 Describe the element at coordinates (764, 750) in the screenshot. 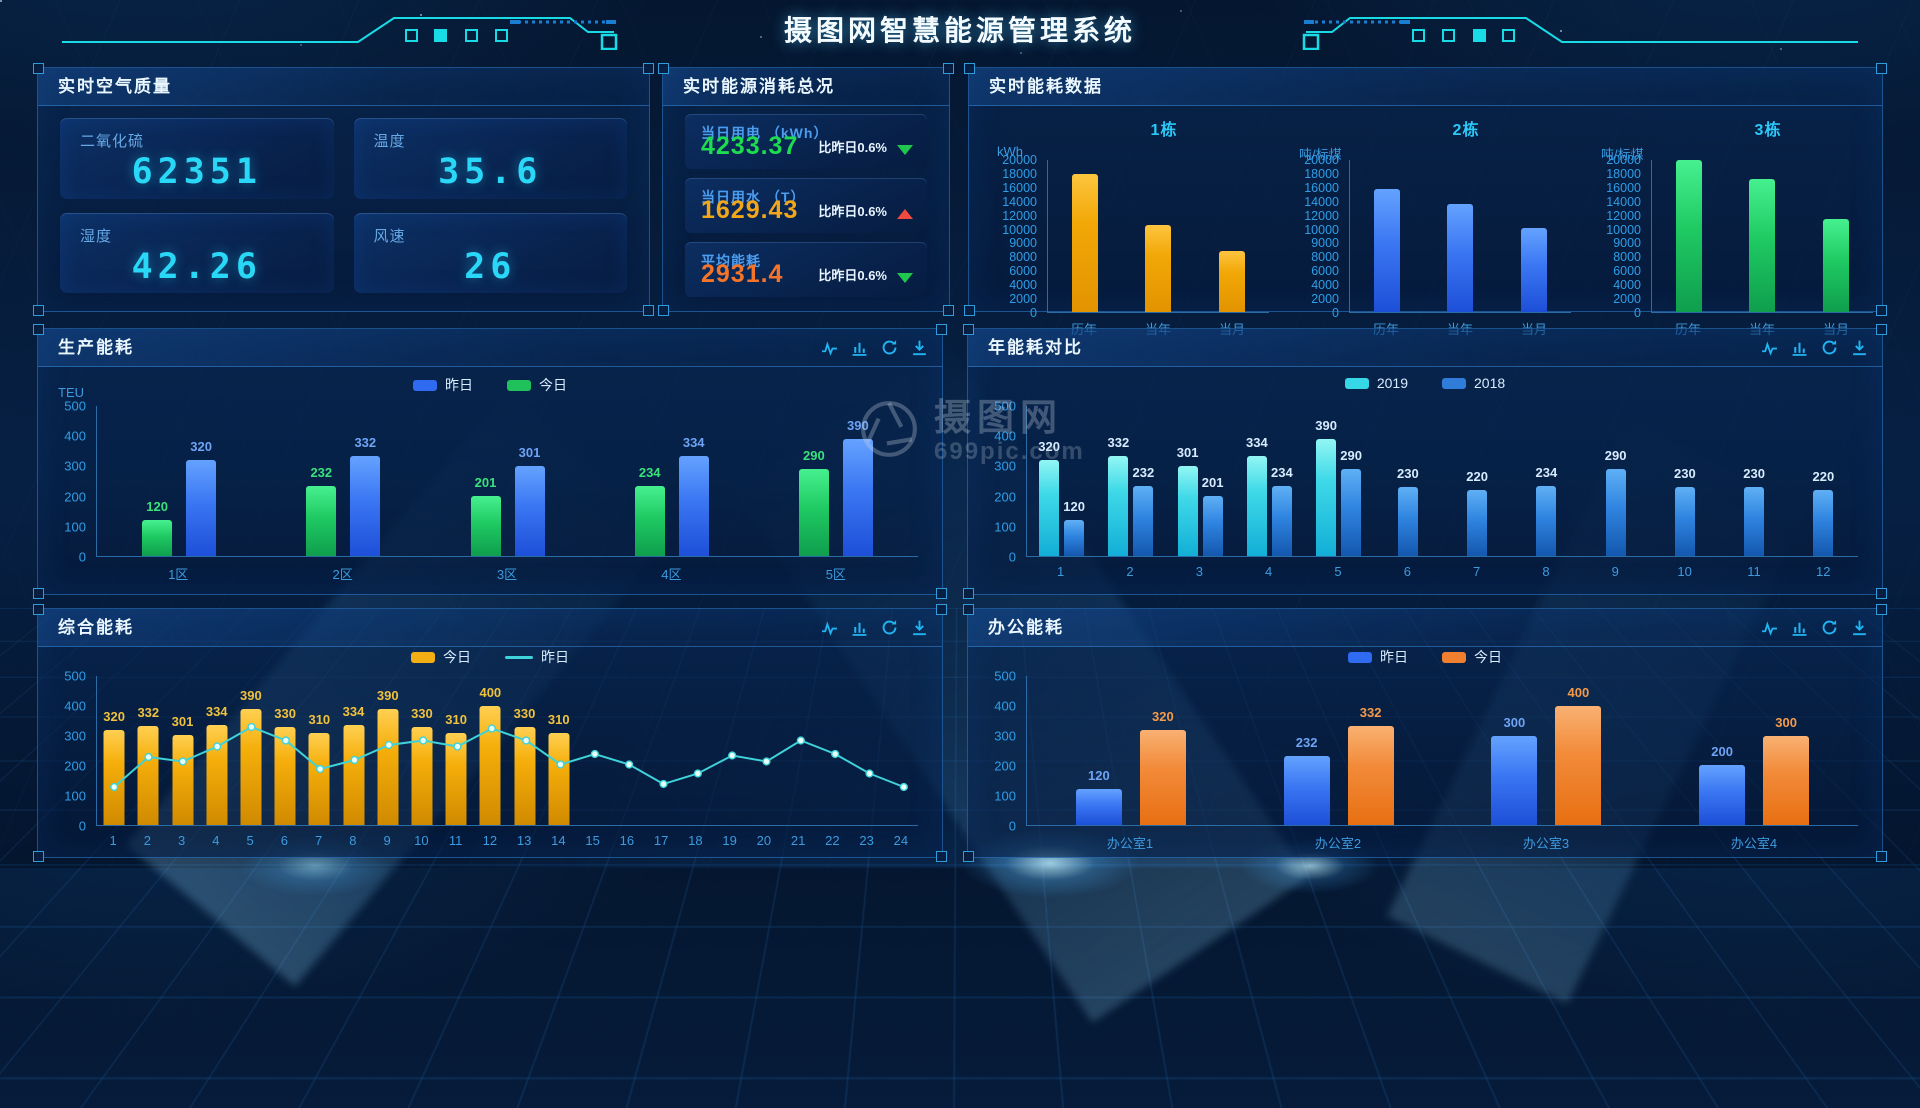

I see `bar-slot` at that location.